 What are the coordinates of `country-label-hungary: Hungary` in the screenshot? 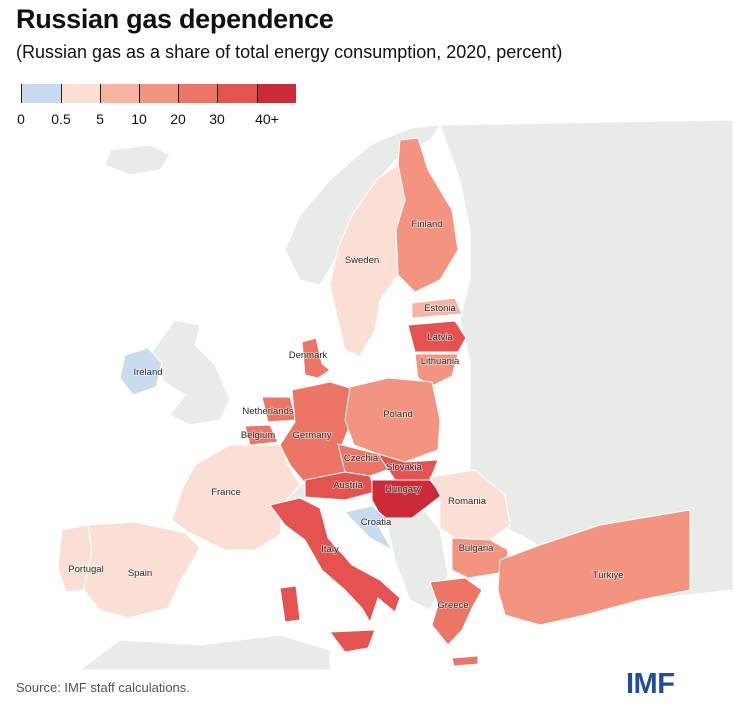 It's located at (403, 489).